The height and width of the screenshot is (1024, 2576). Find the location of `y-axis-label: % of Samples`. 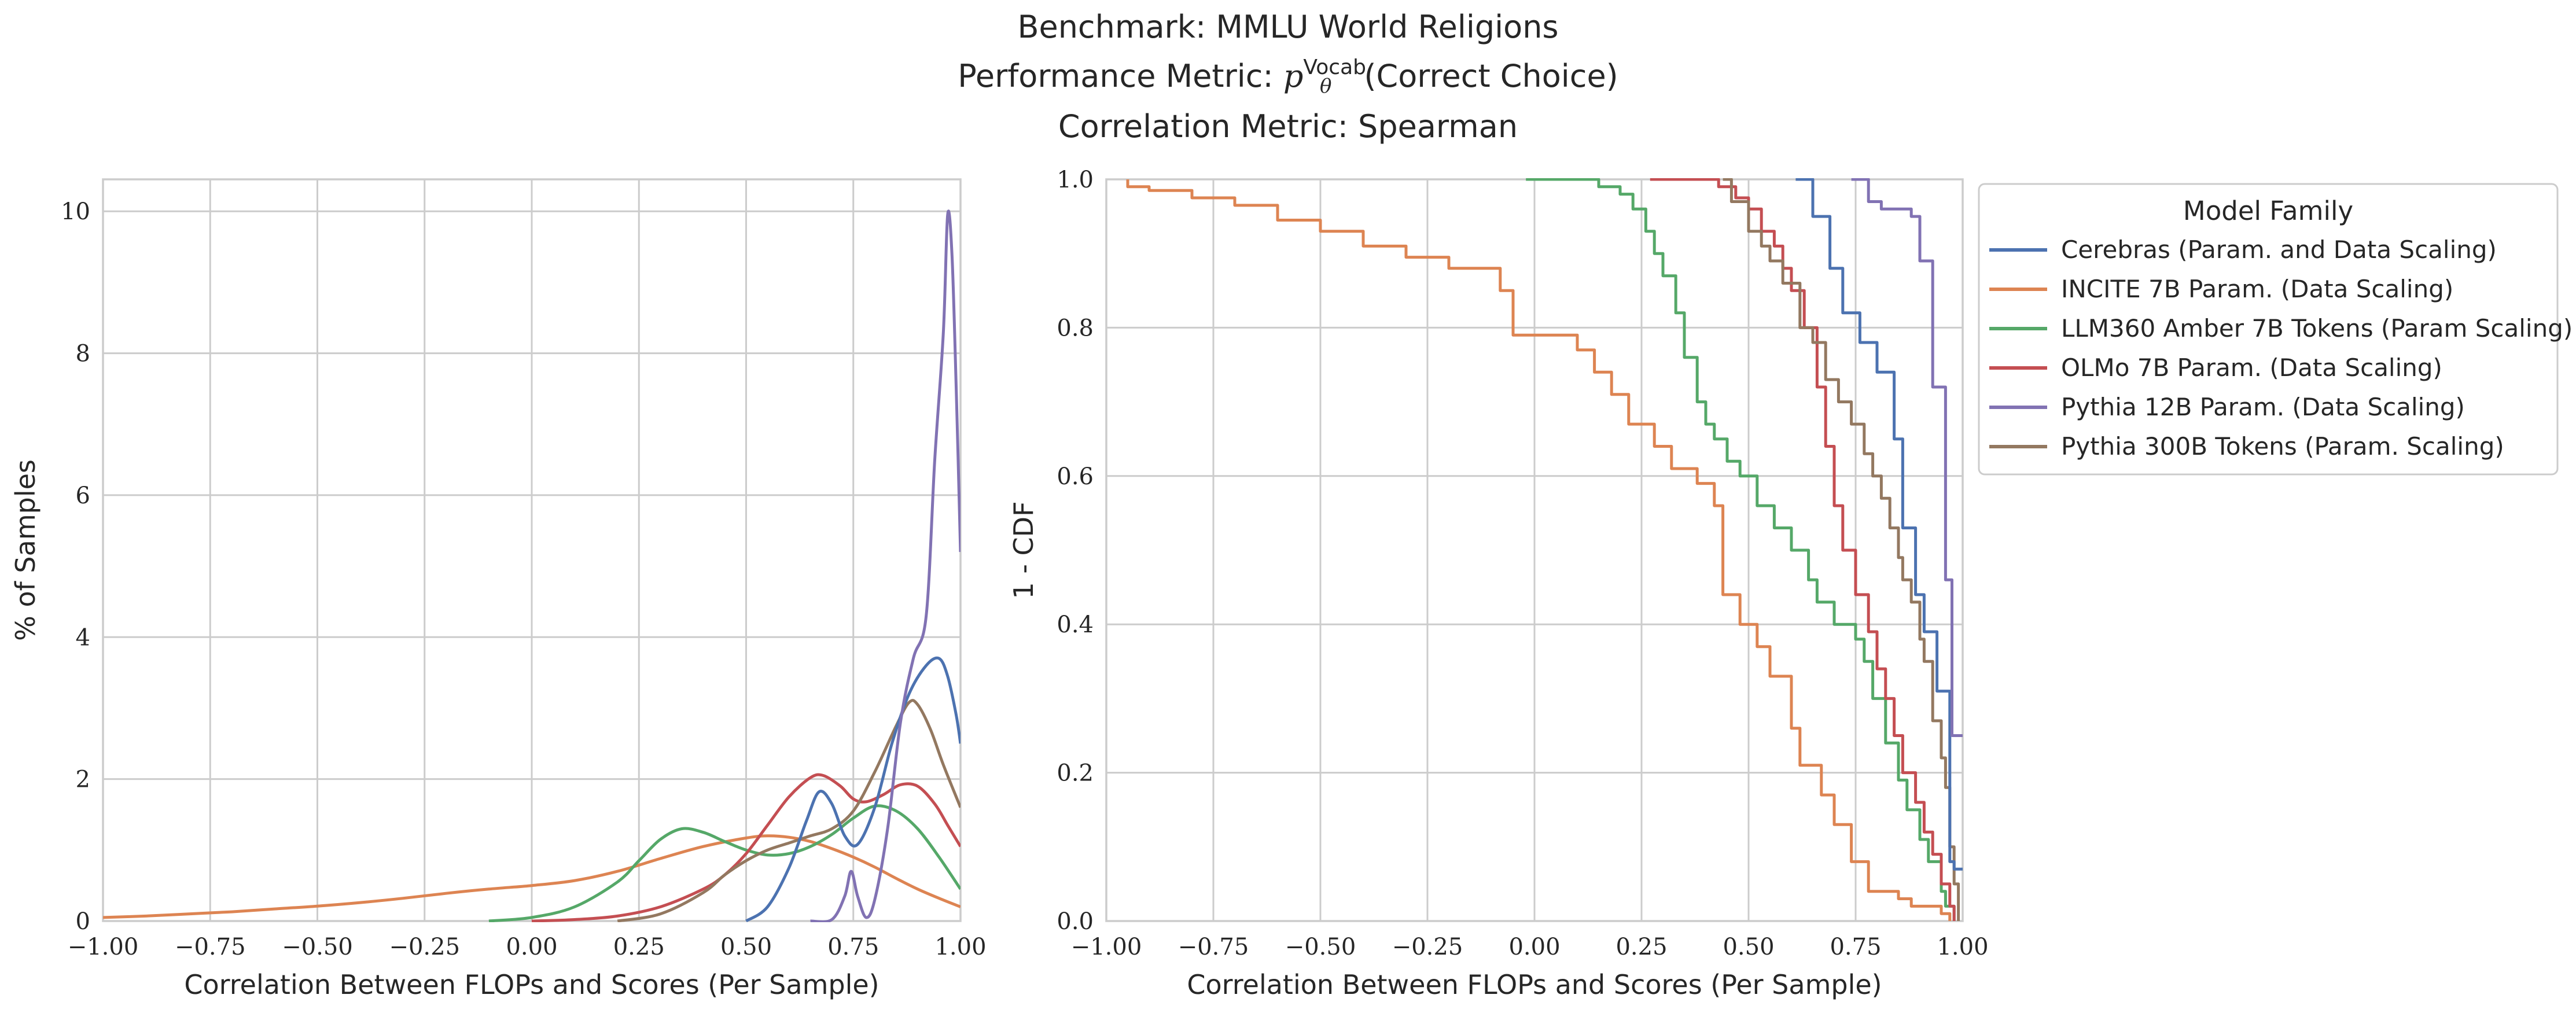

y-axis-label: % of Samples is located at coordinates (25, 550).